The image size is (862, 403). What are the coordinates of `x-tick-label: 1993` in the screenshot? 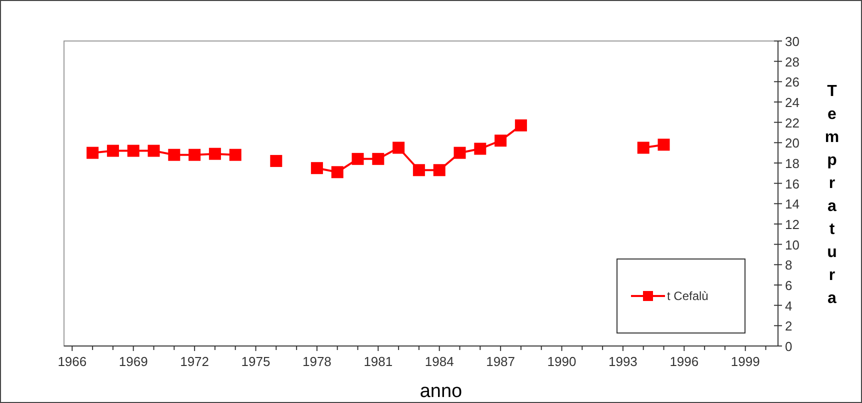 It's located at (623, 361).